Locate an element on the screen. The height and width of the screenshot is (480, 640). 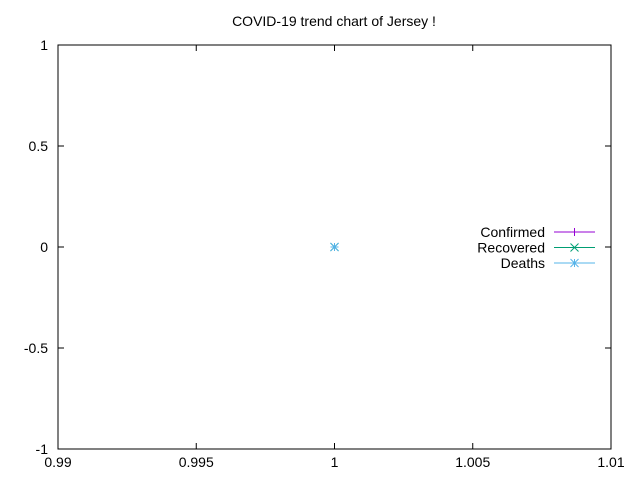
x-tick-label: 0.995 is located at coordinates (196, 462).